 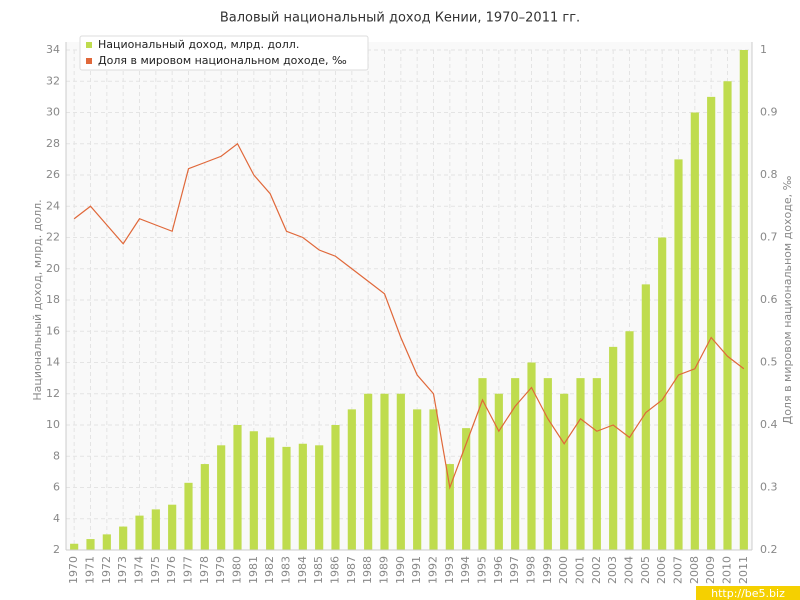 I want to click on x-tick-label: 1991, so click(x=416, y=570).